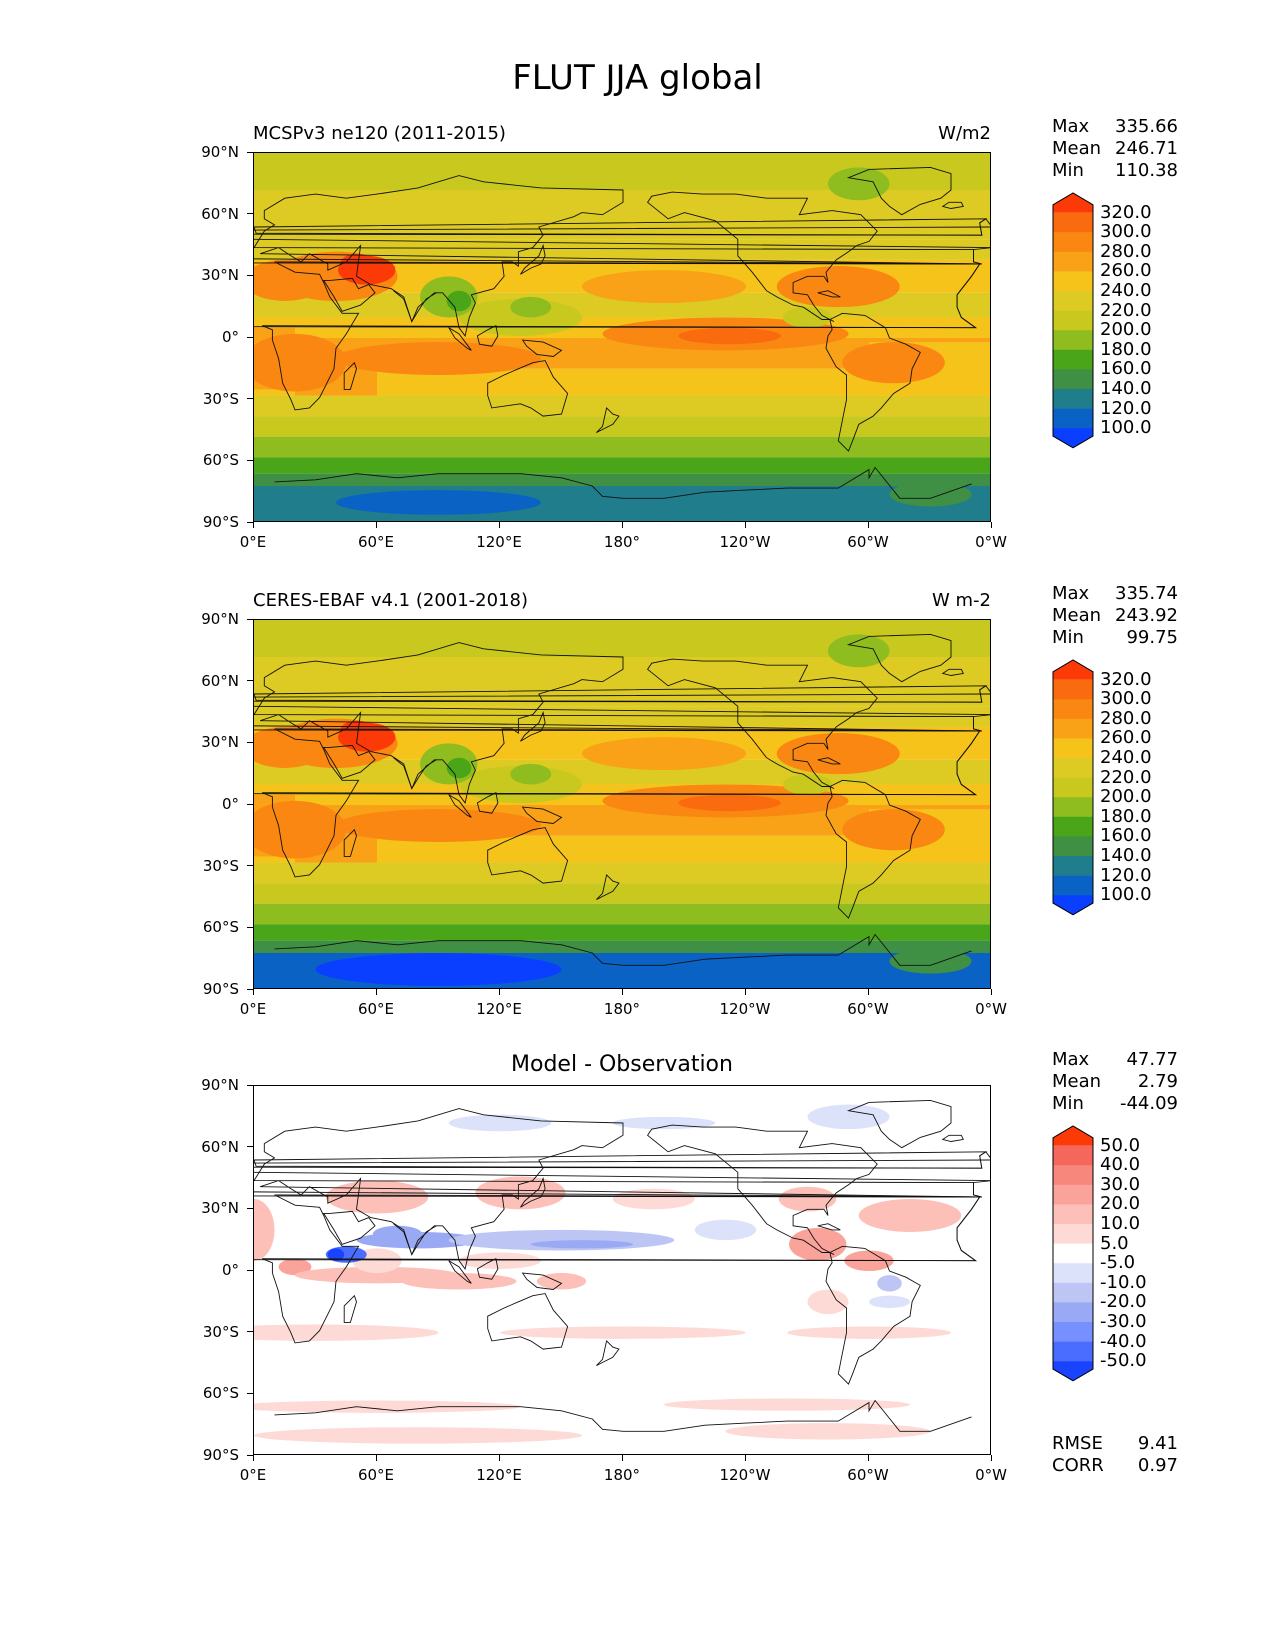  Describe the element at coordinates (376, 1009) in the screenshot. I see `longitude-tick-label: 60°E` at that location.